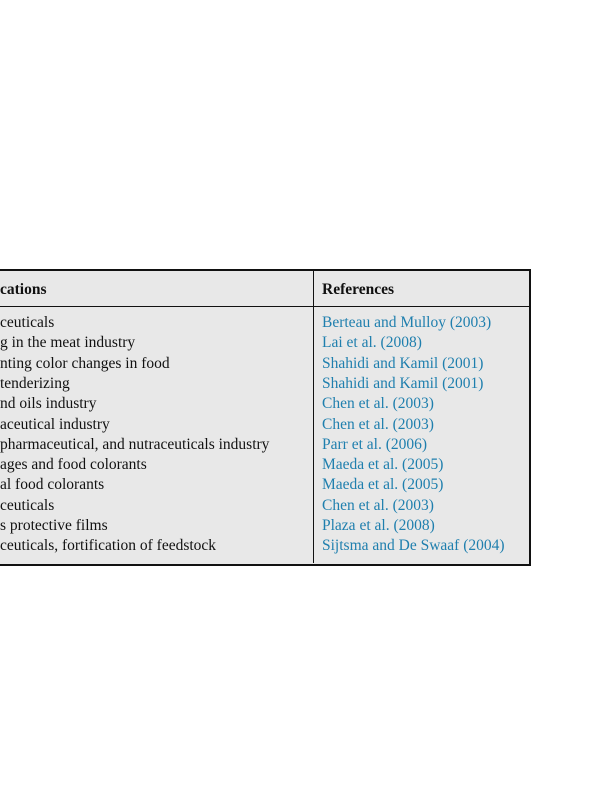 The width and height of the screenshot is (599, 800). What do you see at coordinates (35, 383) in the screenshot?
I see `application-cell: tenderizing` at bounding box center [35, 383].